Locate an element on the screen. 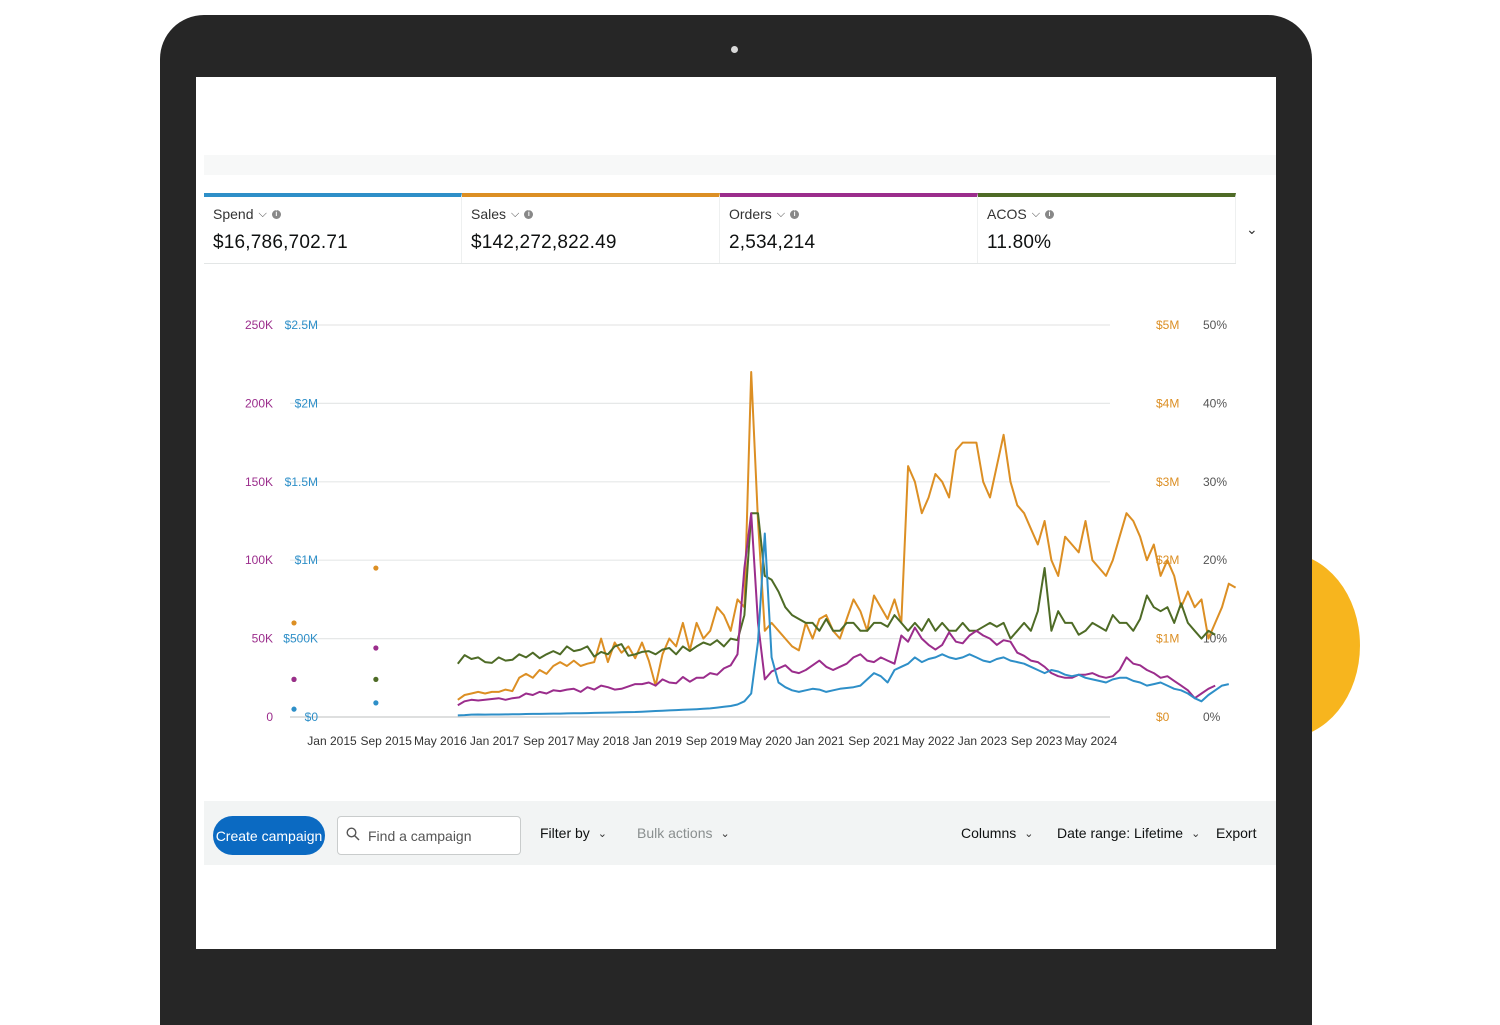 The image size is (1500, 1025). search-placeholder: Find a campaign is located at coordinates (420, 835).